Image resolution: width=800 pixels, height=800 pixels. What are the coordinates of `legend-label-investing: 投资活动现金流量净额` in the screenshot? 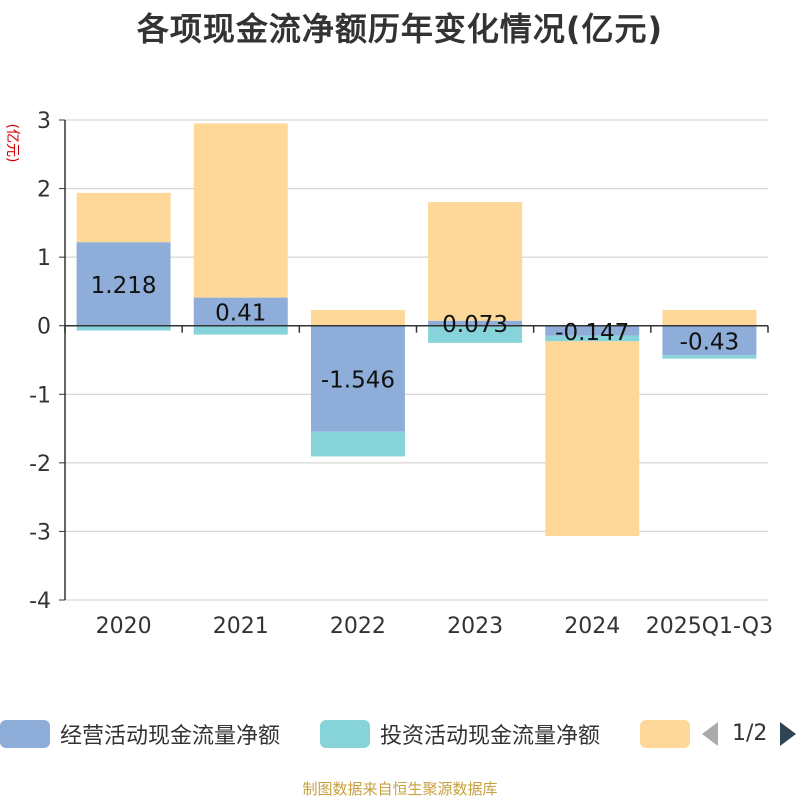 It's located at (490, 736).